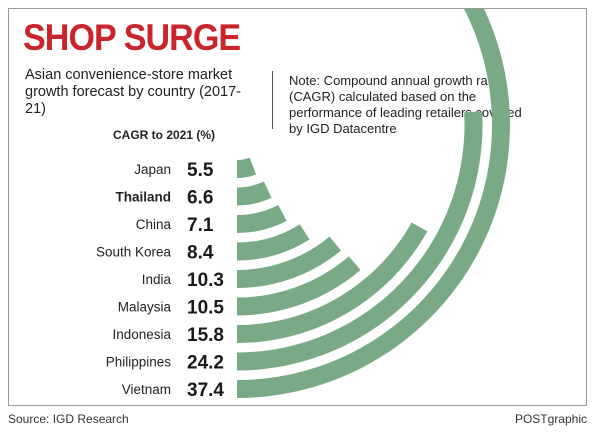 The image size is (595, 432). Describe the element at coordinates (273, 242) in the screenshot. I see `arc-bar-south-korea` at that location.